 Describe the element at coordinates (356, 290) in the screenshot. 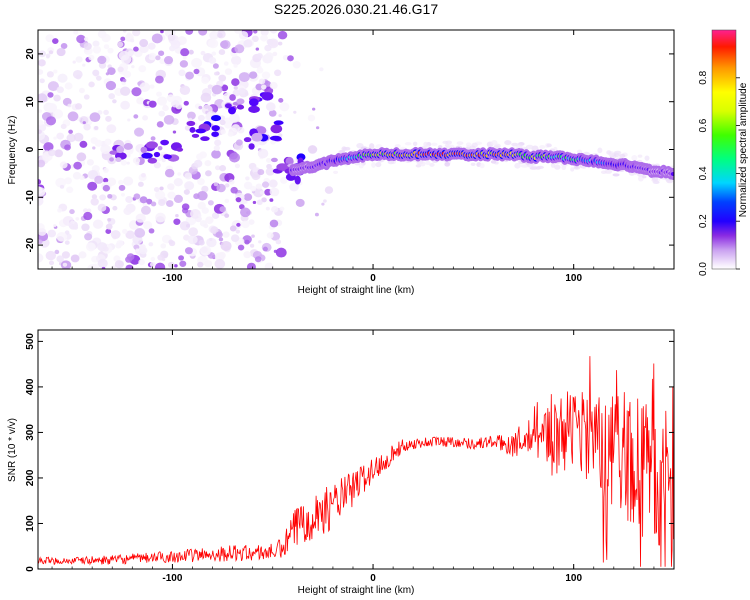

I see `spectrogram-x-label: Height of straight line (km)` at that location.